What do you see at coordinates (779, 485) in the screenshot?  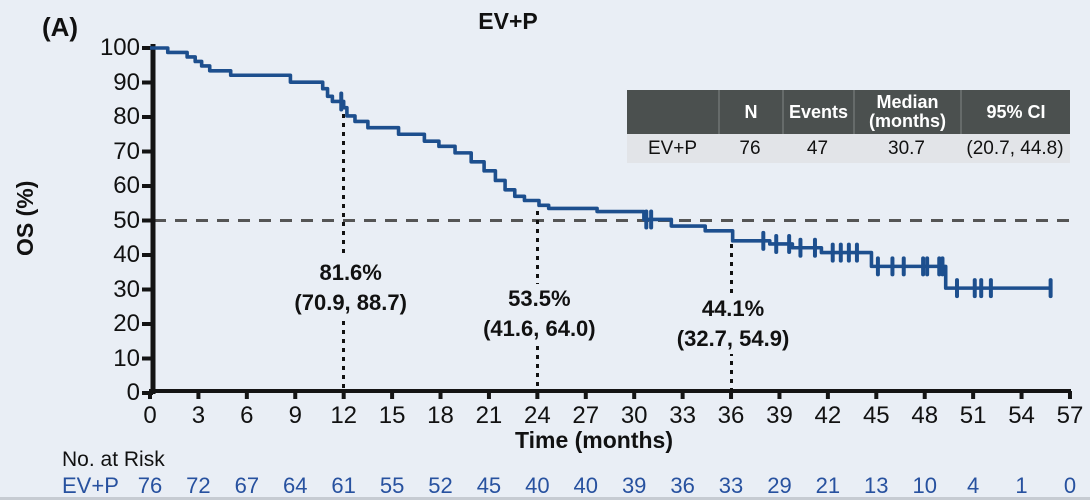 I see `at-risk-value: 29` at bounding box center [779, 485].